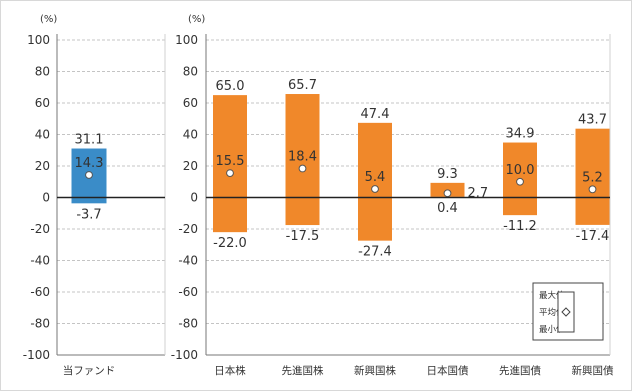  Describe the element at coordinates (447, 208) in the screenshot. I see `min-value-label: 0.4` at that location.